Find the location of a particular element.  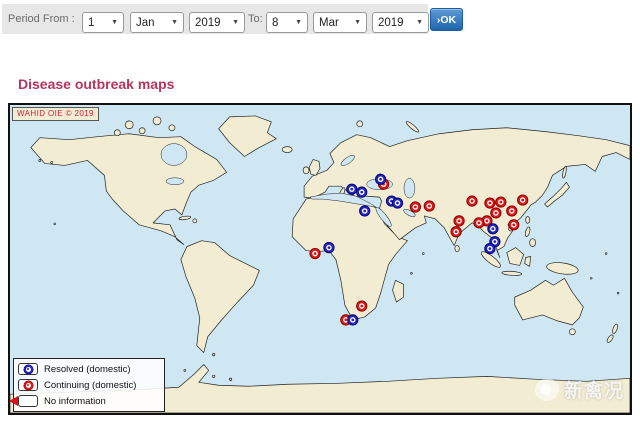

legend-swatch-none-icon is located at coordinates (28, 401).